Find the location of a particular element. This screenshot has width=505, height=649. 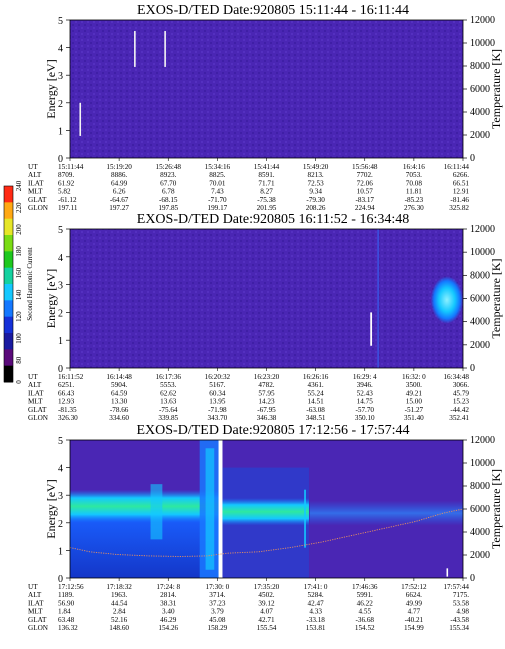

ephemeris-value: 158.29 is located at coordinates (217, 628).